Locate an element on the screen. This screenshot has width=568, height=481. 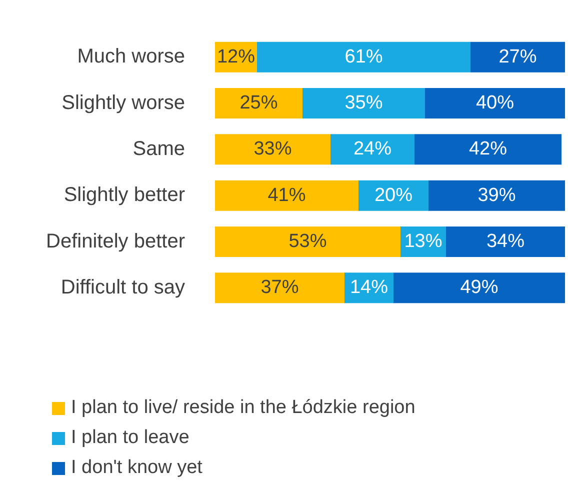
data-label: 35% is located at coordinates (363, 103).